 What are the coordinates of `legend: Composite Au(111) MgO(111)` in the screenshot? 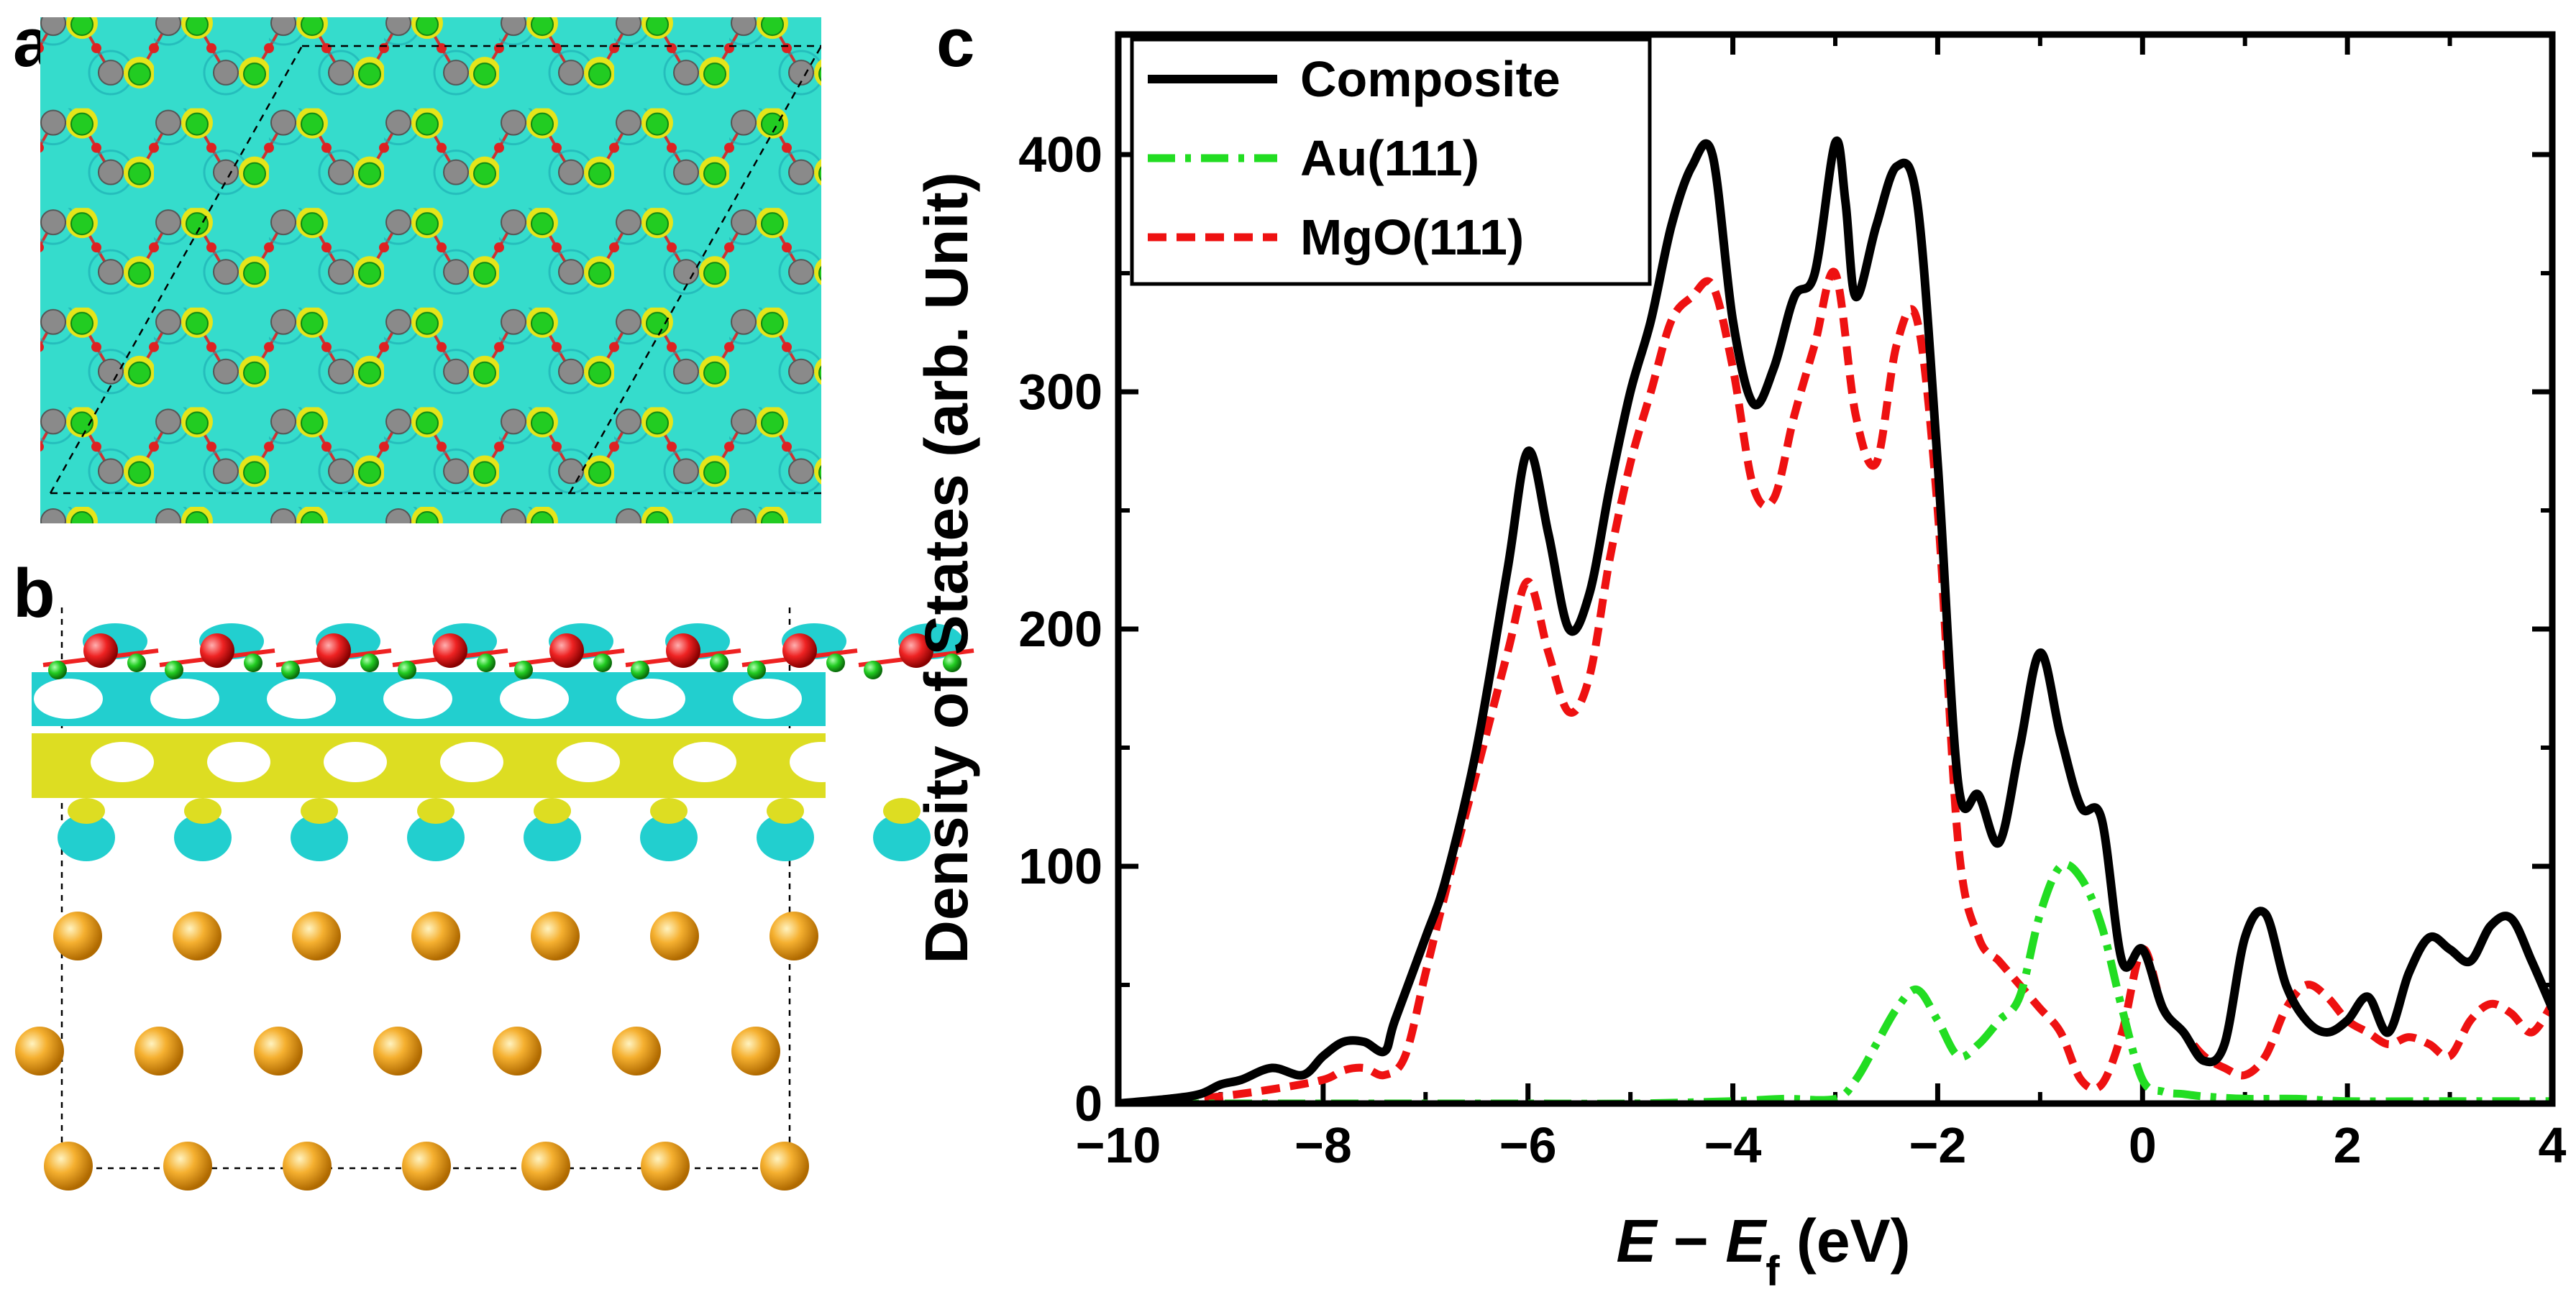 It's located at (1391, 161).